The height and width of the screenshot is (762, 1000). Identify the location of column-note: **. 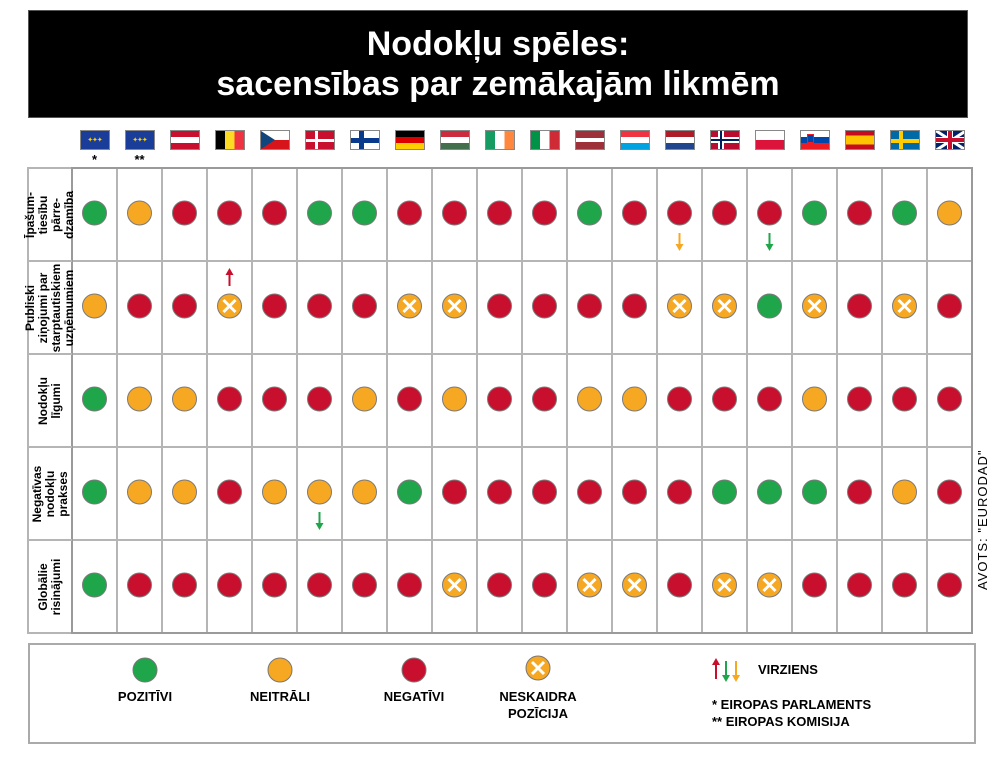
(139, 159).